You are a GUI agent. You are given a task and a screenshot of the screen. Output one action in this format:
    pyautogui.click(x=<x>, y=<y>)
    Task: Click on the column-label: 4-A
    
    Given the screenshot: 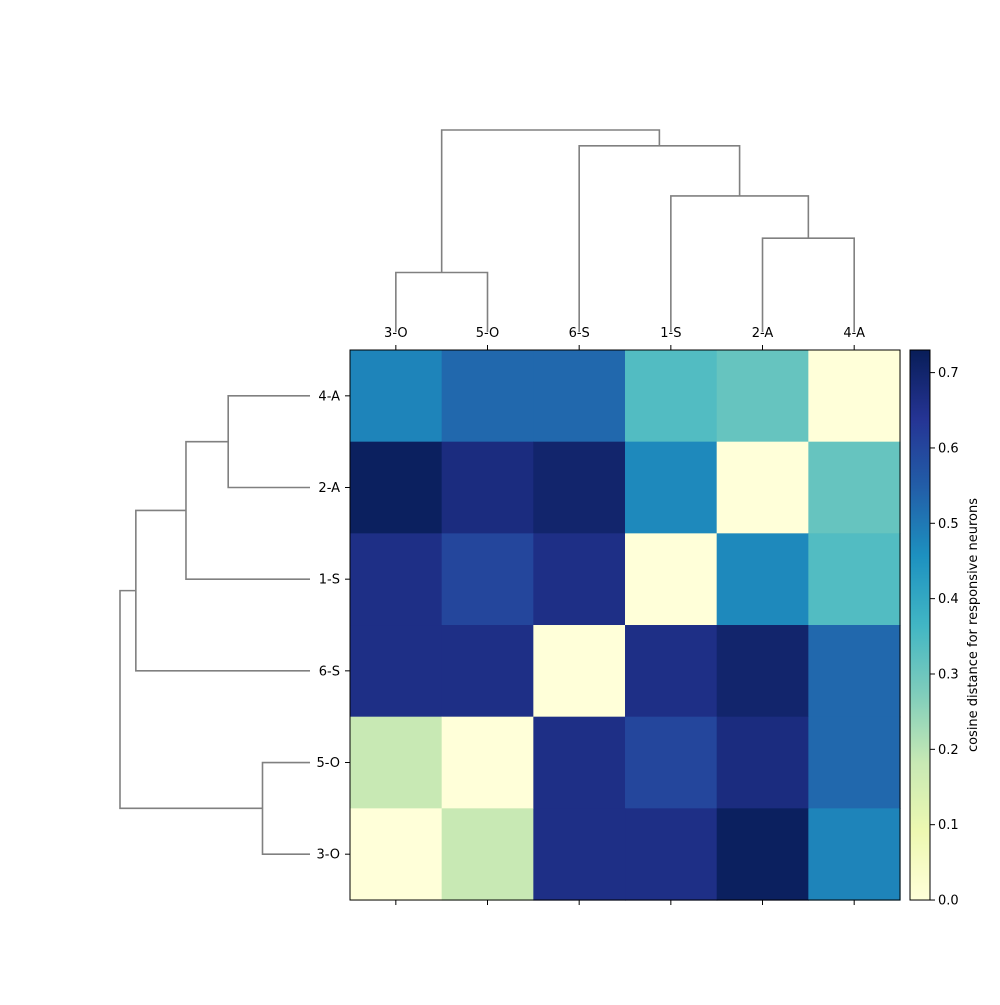 What is the action you would take?
    pyautogui.click(x=854, y=333)
    